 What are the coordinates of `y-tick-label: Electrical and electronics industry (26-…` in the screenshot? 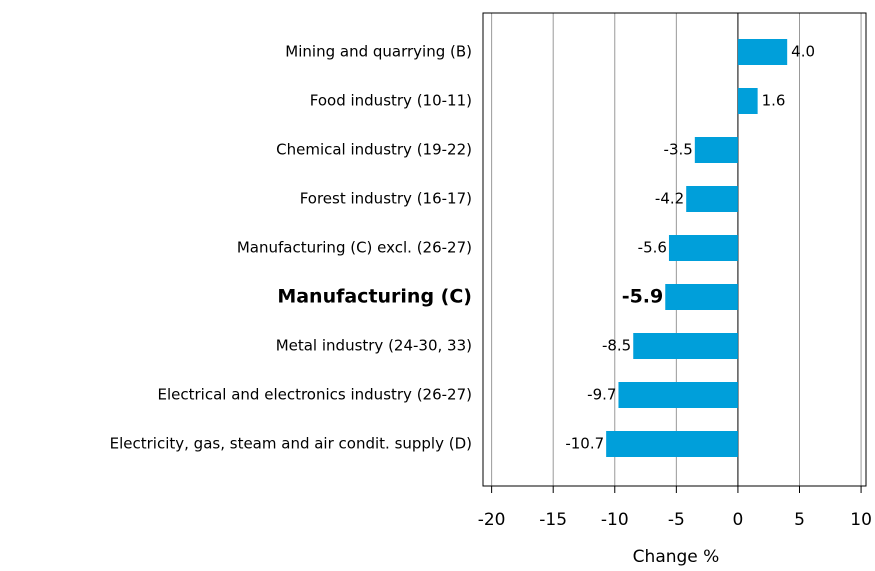 It's located at (315, 395).